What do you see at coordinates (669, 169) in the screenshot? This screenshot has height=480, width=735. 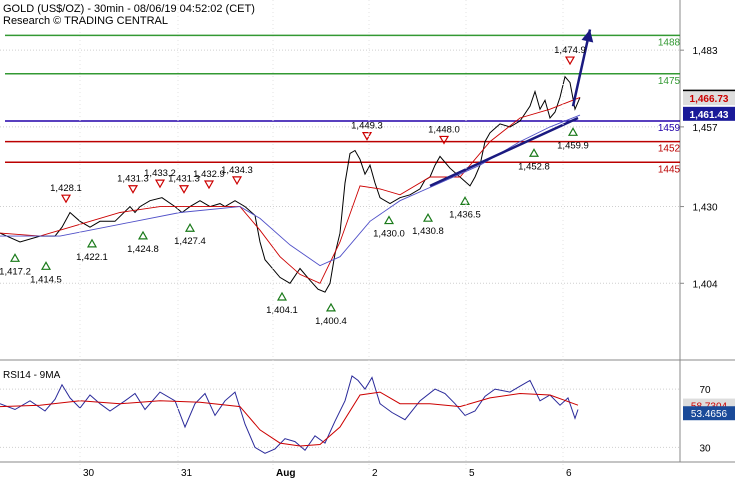 I see `level-label-1445: 1445` at bounding box center [669, 169].